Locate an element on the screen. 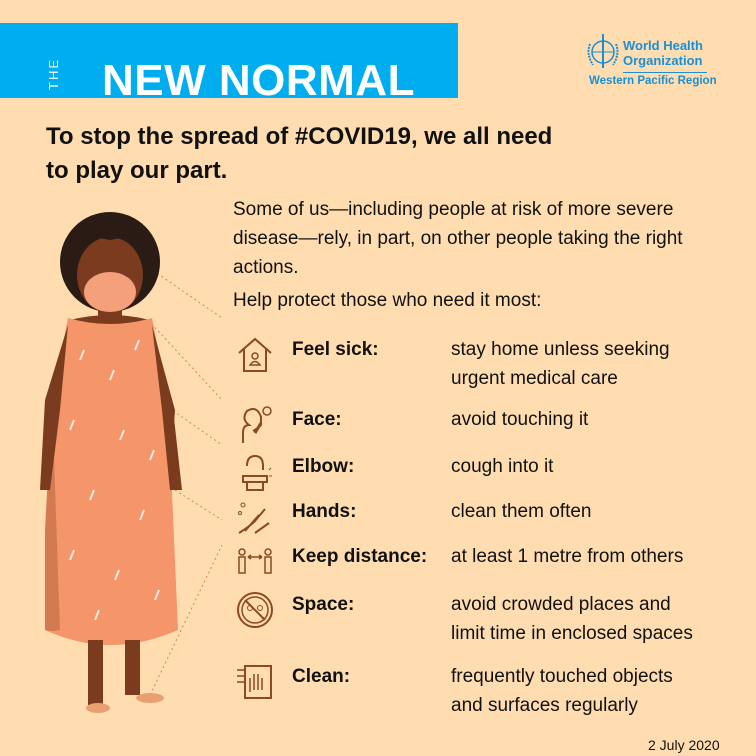 This screenshot has width=756, height=756. logo-divider is located at coordinates (665, 72).